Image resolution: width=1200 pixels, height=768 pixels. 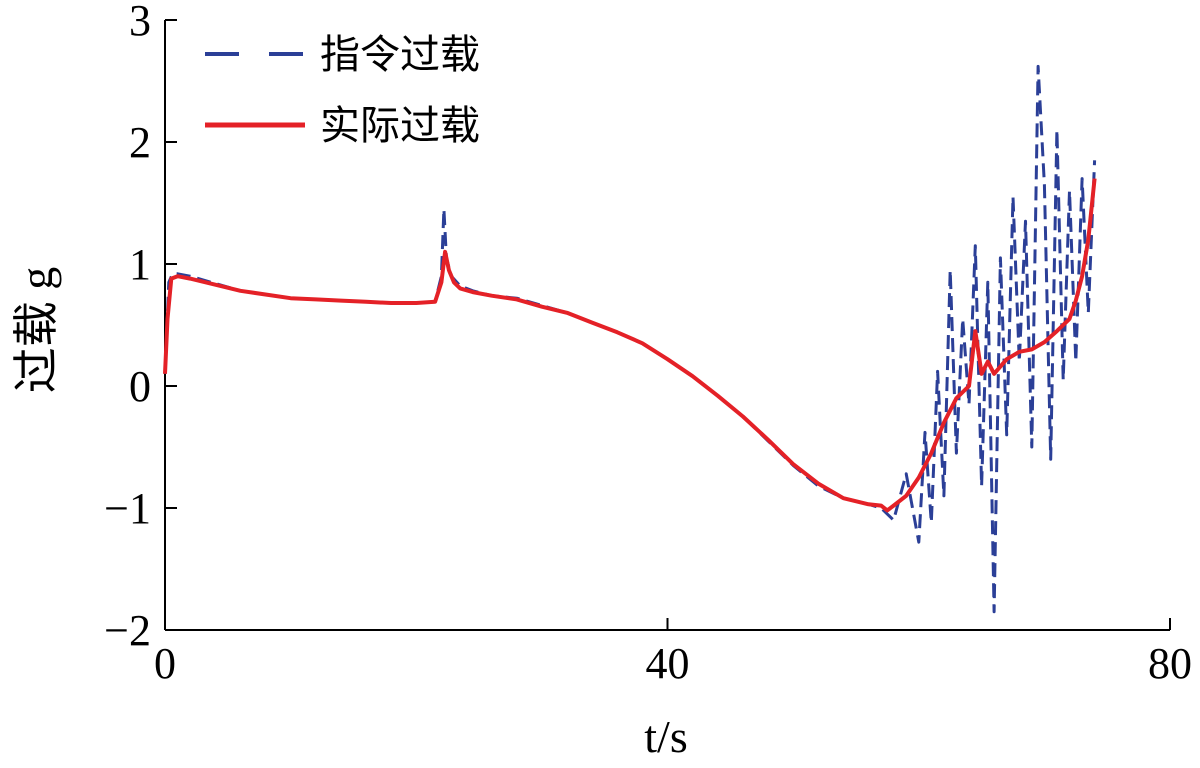 I want to click on x-tick-label: 40, so click(x=668, y=663).